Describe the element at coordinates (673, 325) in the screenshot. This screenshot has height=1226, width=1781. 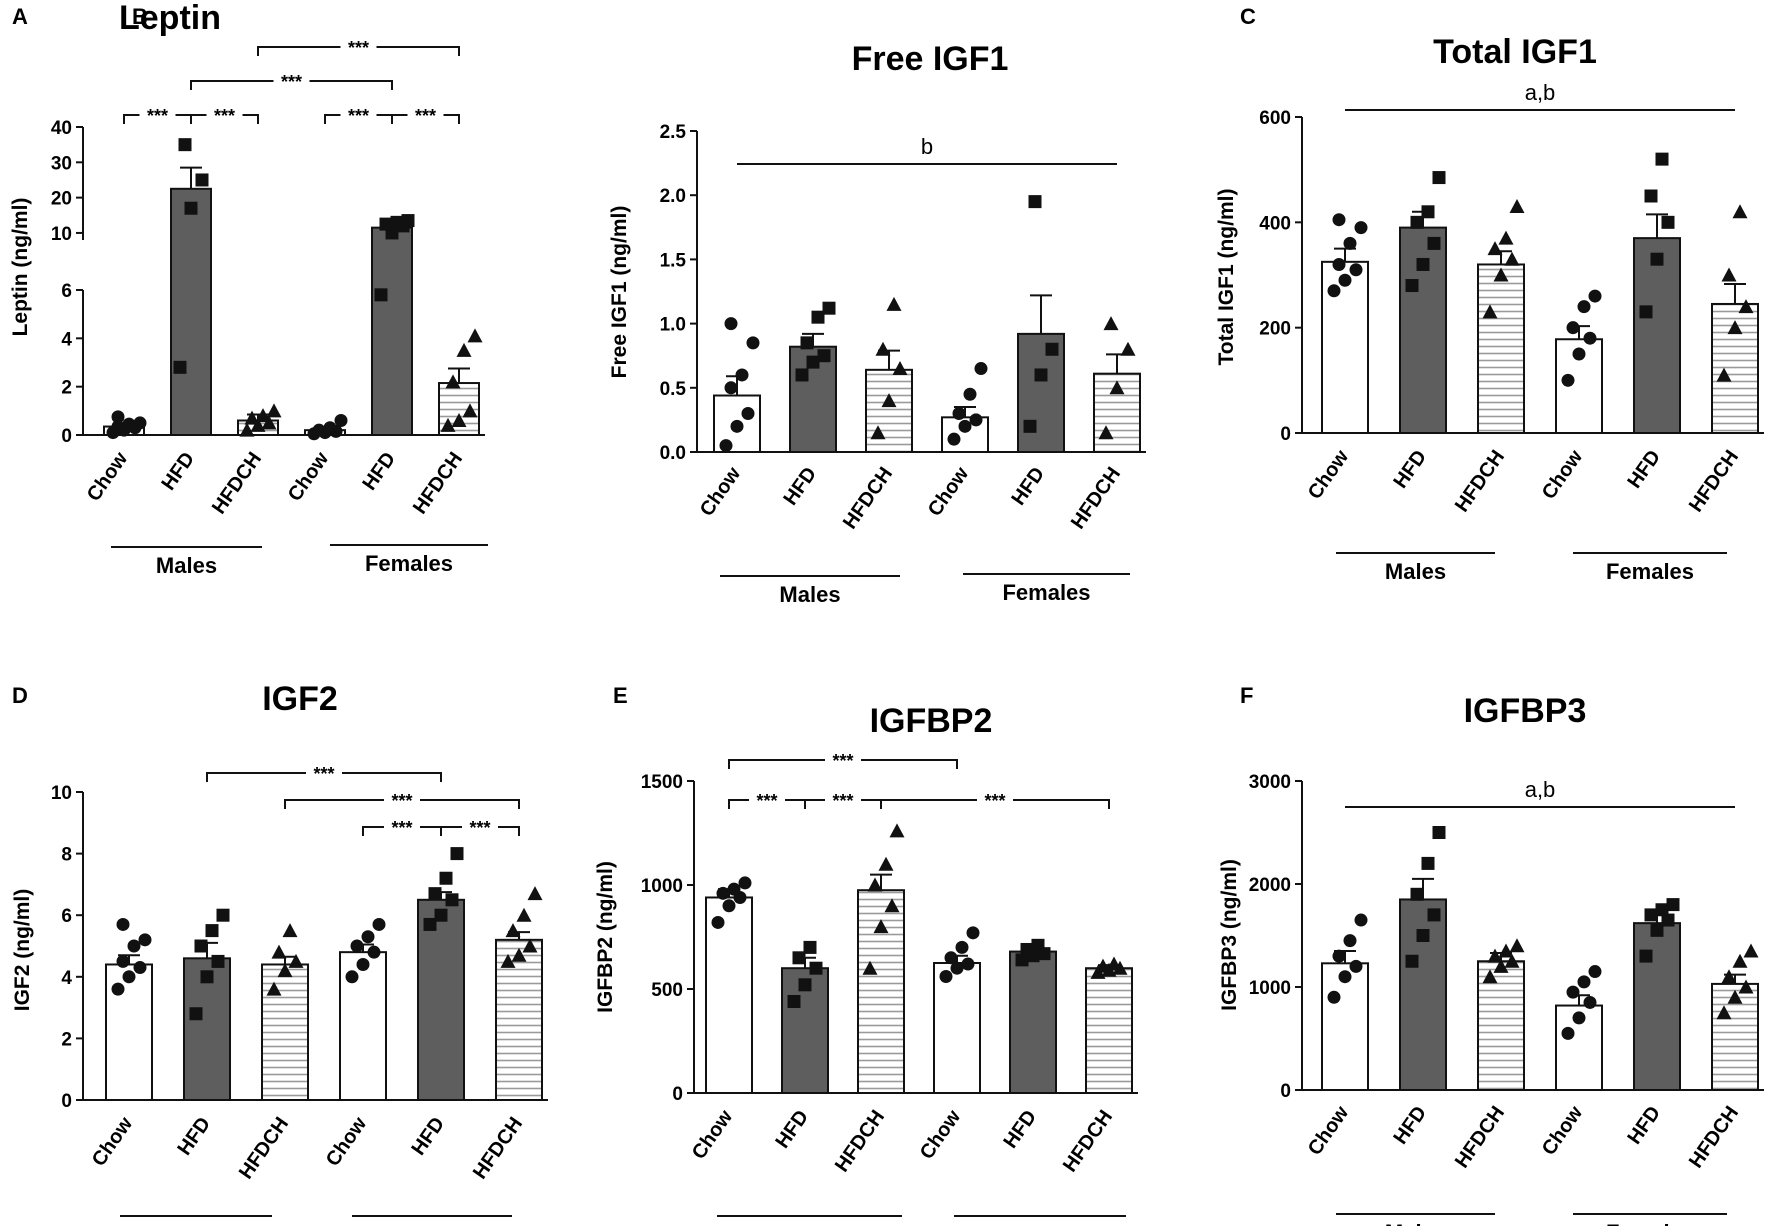
I see `y-tick-label: 1.0` at that location.